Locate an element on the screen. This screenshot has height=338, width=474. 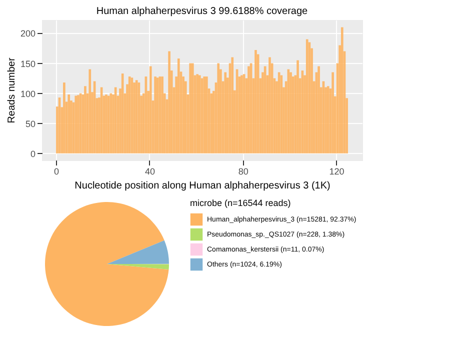
x-tick-label: 80 is located at coordinates (243, 171).